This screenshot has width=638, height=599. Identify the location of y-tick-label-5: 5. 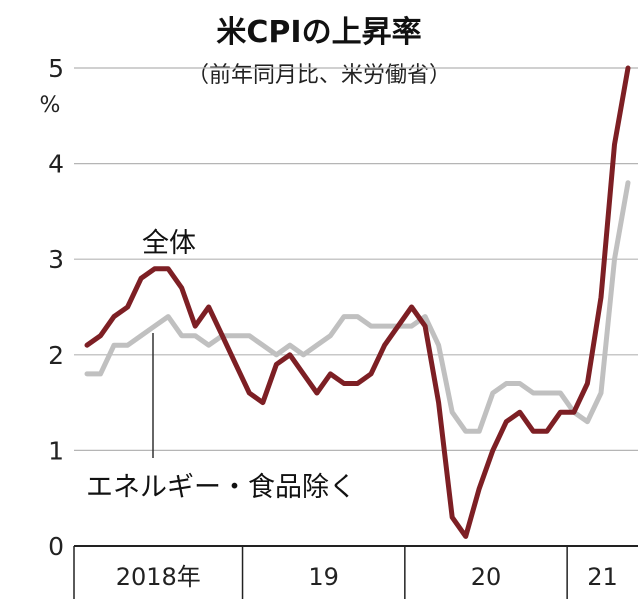
(56, 68).